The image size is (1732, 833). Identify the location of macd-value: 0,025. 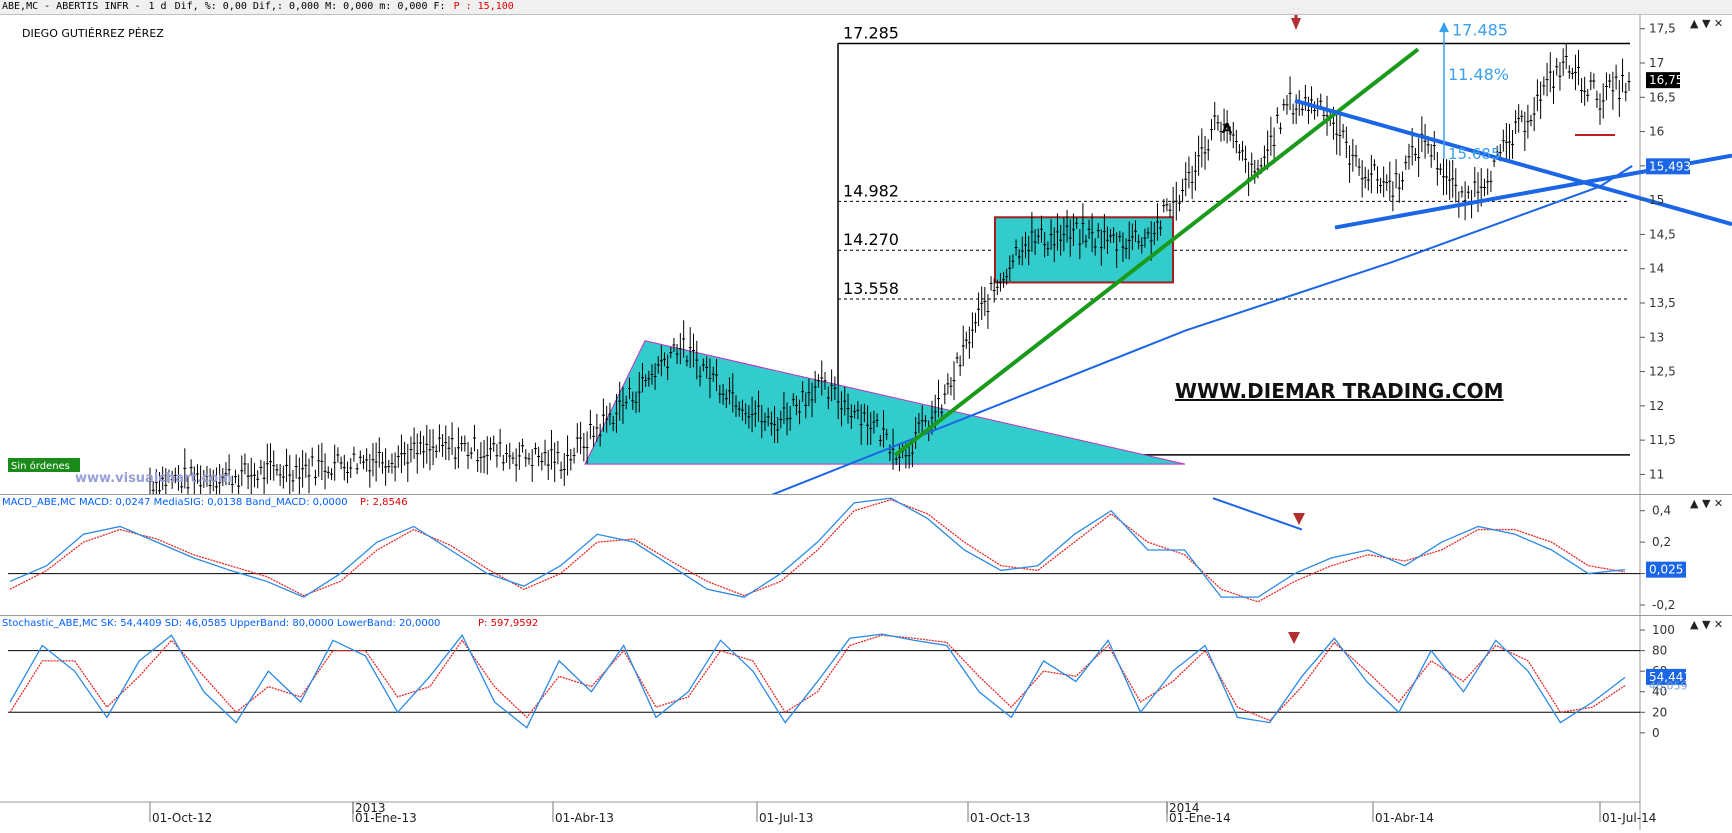
(1666, 570).